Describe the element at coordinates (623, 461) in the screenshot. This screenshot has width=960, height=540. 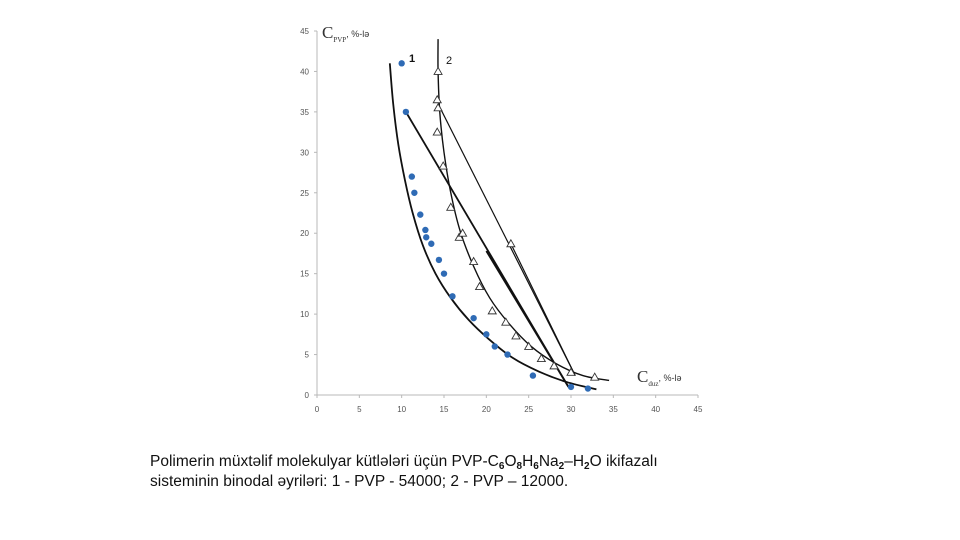
I see `caption-text: O ikifazalı` at that location.